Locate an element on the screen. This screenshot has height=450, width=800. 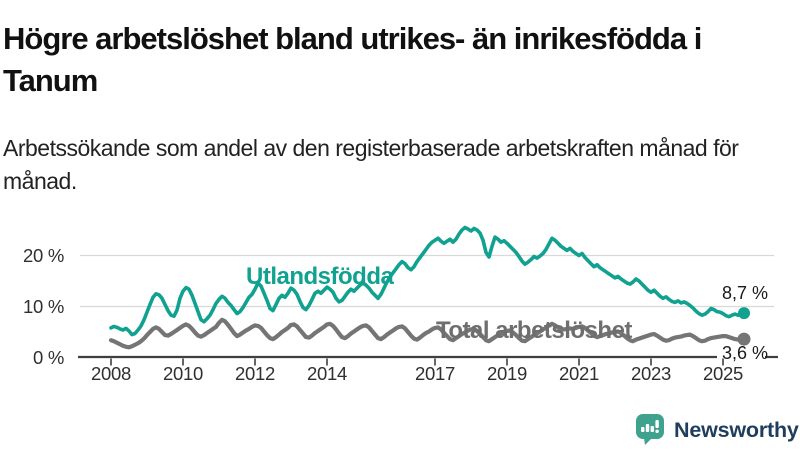
series-label-total-arbetsloshet: Total arbetslöshet is located at coordinates (534, 330).